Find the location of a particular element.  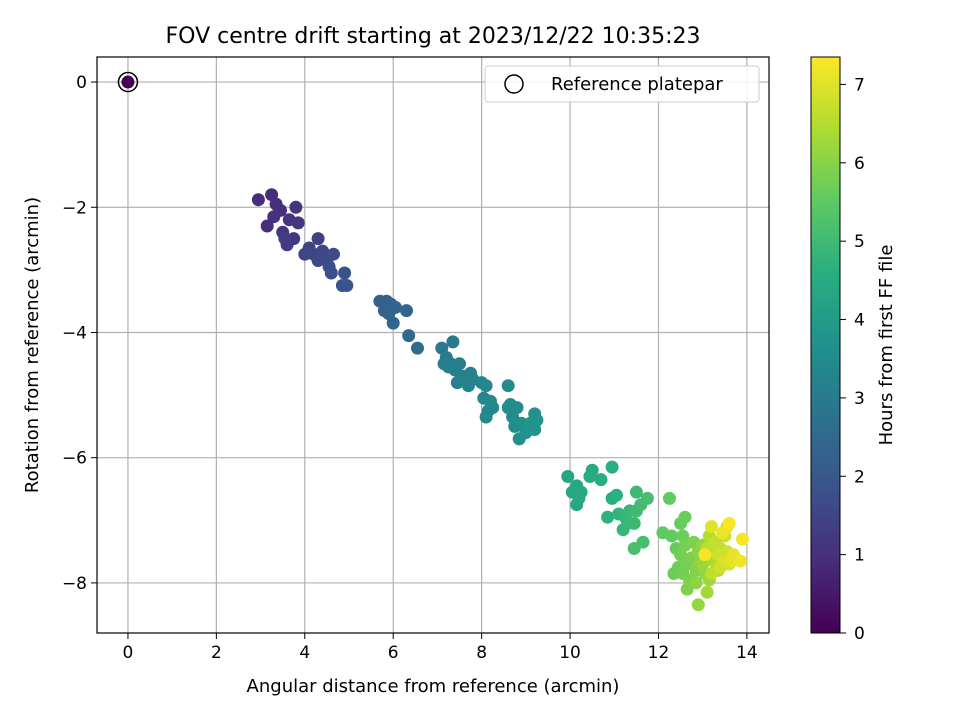

x-tick-label: 6 is located at coordinates (393, 653).